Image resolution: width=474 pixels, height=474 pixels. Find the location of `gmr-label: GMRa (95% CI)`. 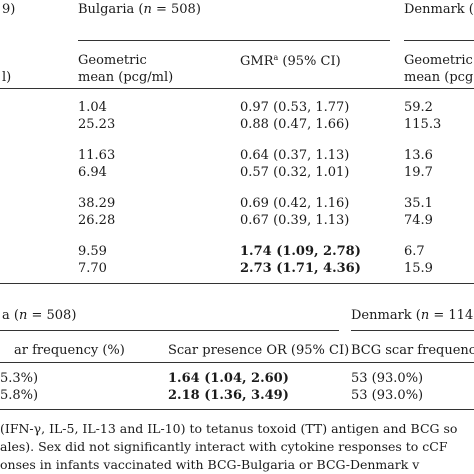

gmr-label: GMRa (95% CI) is located at coordinates (290, 61).